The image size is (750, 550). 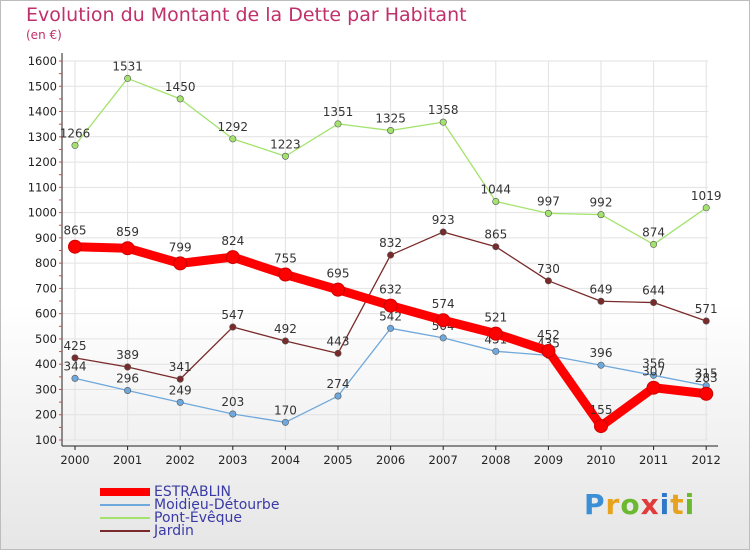 I want to click on data-label: 571, so click(x=706, y=309).